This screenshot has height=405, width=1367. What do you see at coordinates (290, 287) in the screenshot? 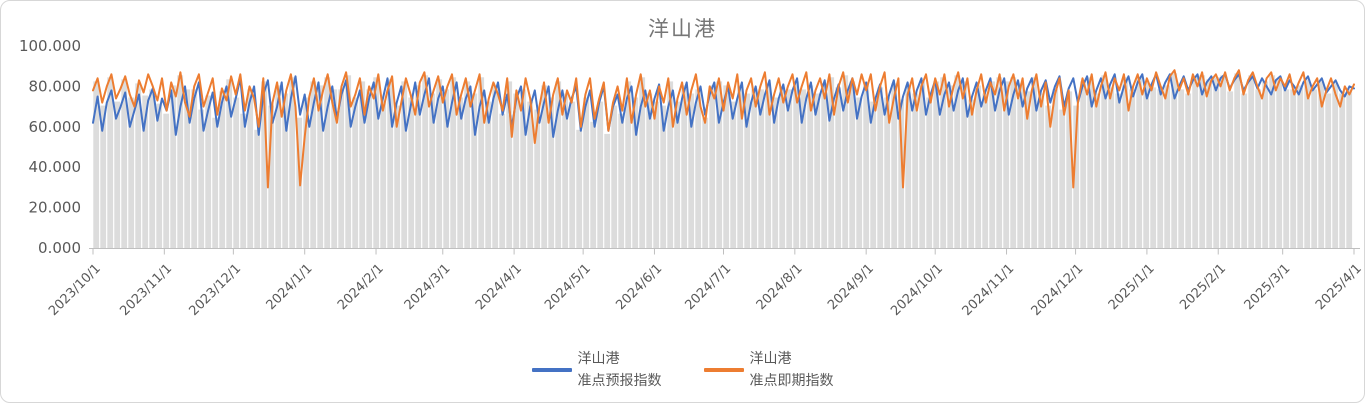
I see `svg-text: 2024/1/1` at bounding box center [290, 287].